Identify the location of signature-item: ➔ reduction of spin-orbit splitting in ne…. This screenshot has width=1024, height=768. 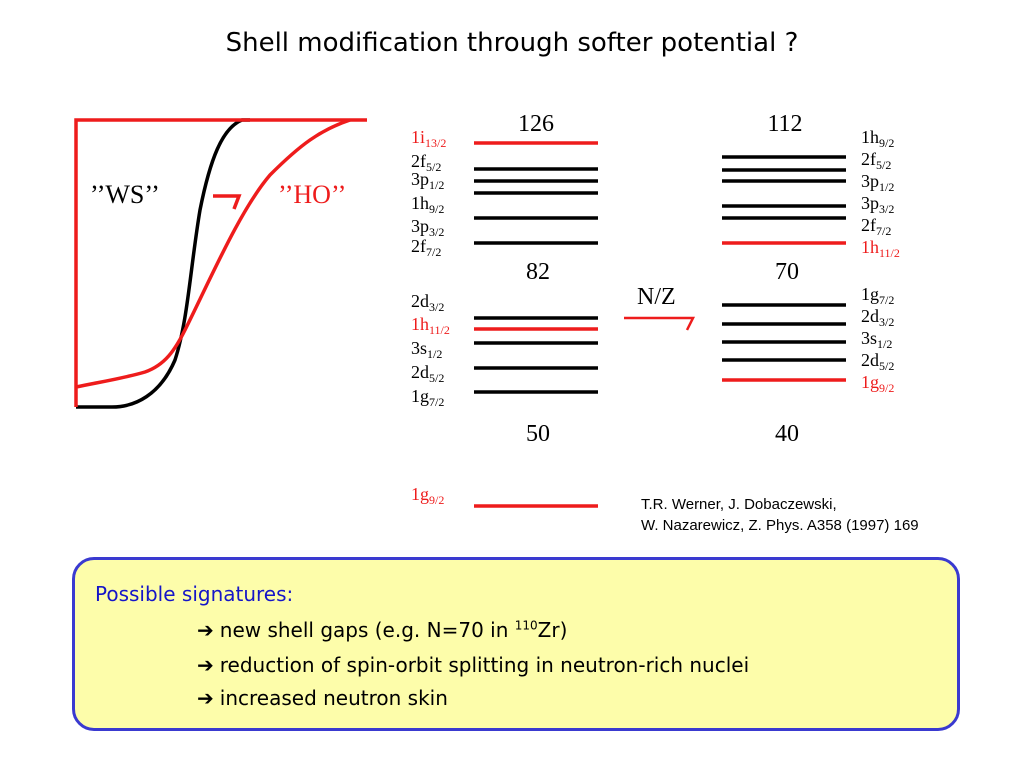
(473, 665).